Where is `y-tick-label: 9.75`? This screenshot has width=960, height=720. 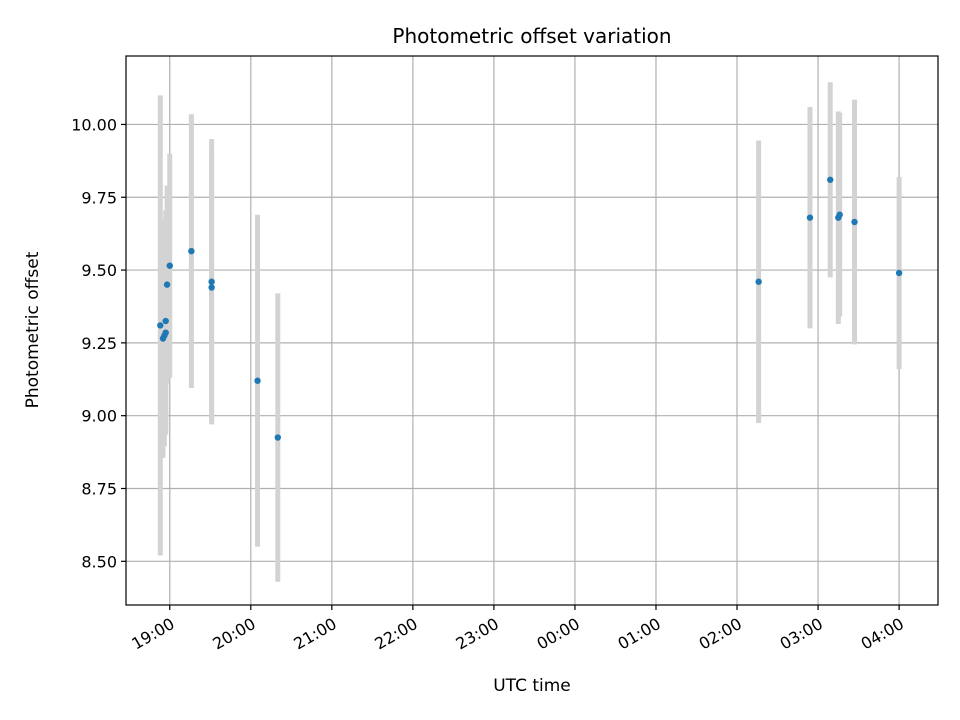 y-tick-label: 9.75 is located at coordinates (99, 197).